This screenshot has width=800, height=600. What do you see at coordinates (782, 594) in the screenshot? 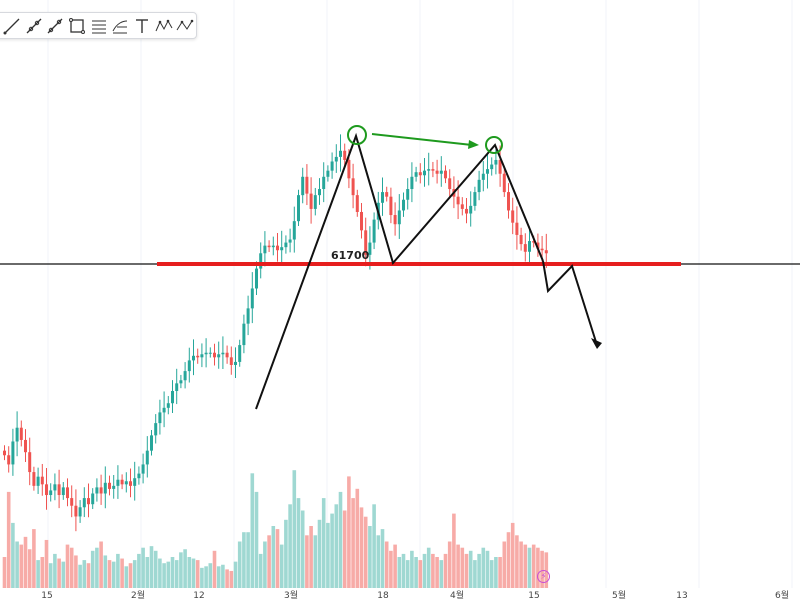
I see `x-tick-label: 6월` at bounding box center [782, 594].